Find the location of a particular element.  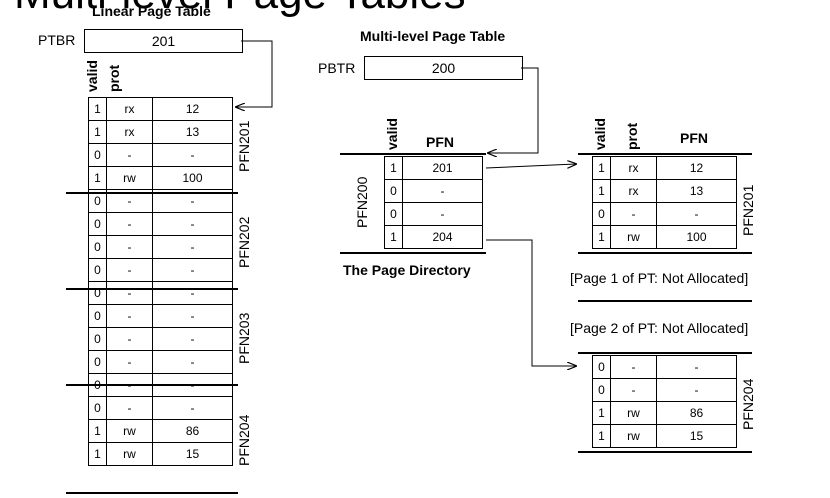

table-cell: 100 is located at coordinates (696, 237).